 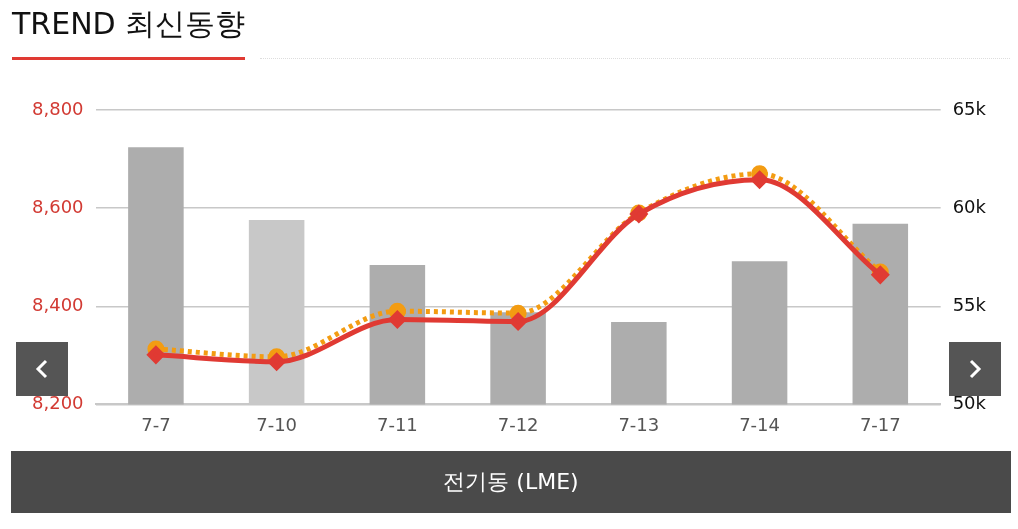 I want to click on x-tick-label: 7-11, so click(x=397, y=424).